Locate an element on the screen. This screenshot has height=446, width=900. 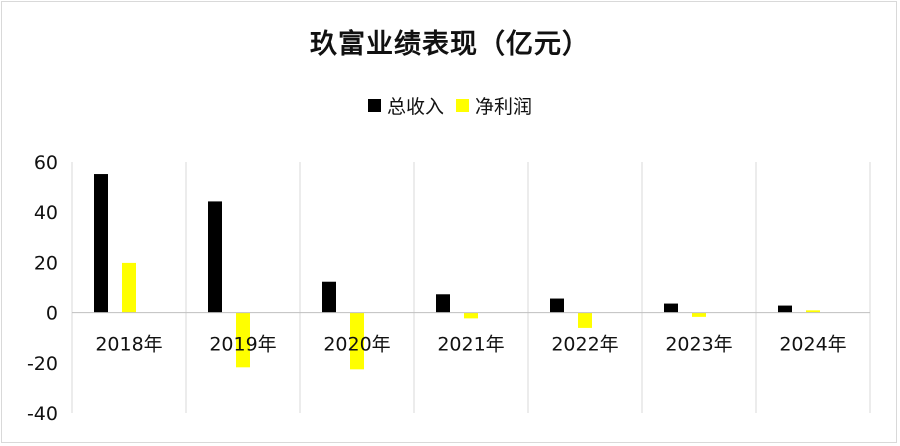
legend-label-revenue: 总收入 is located at coordinates (415, 107).